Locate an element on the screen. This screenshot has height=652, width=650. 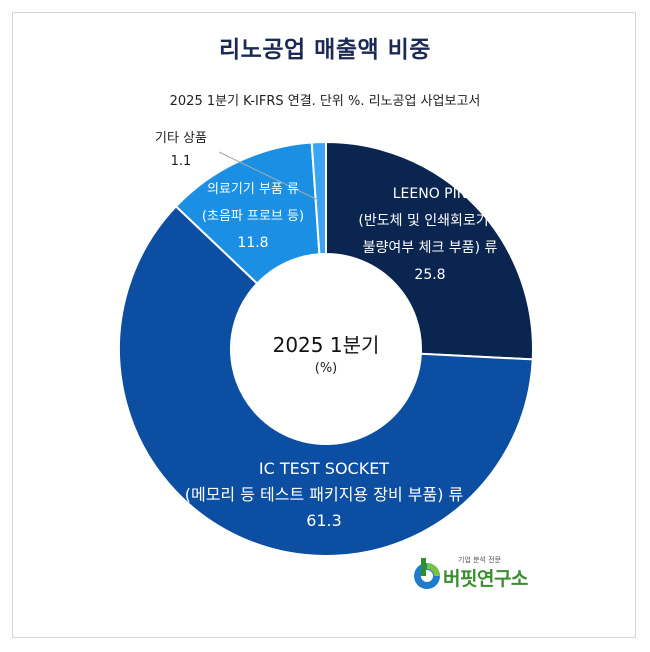
slice-leeno-pin is located at coordinates (429, 250).